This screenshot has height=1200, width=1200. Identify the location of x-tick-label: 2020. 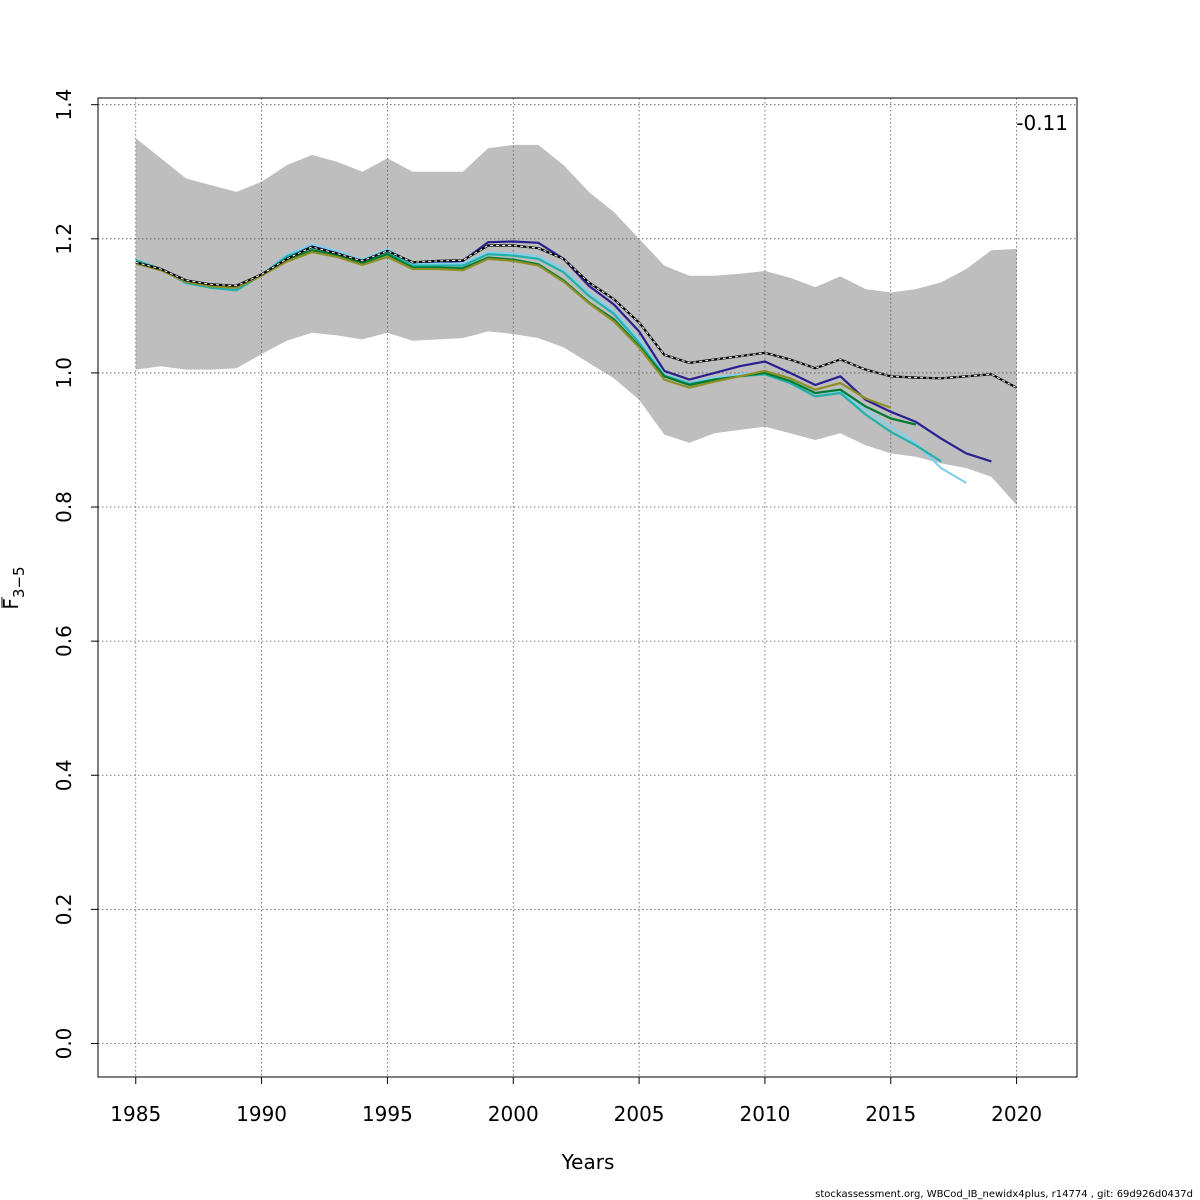
(1016, 1114).